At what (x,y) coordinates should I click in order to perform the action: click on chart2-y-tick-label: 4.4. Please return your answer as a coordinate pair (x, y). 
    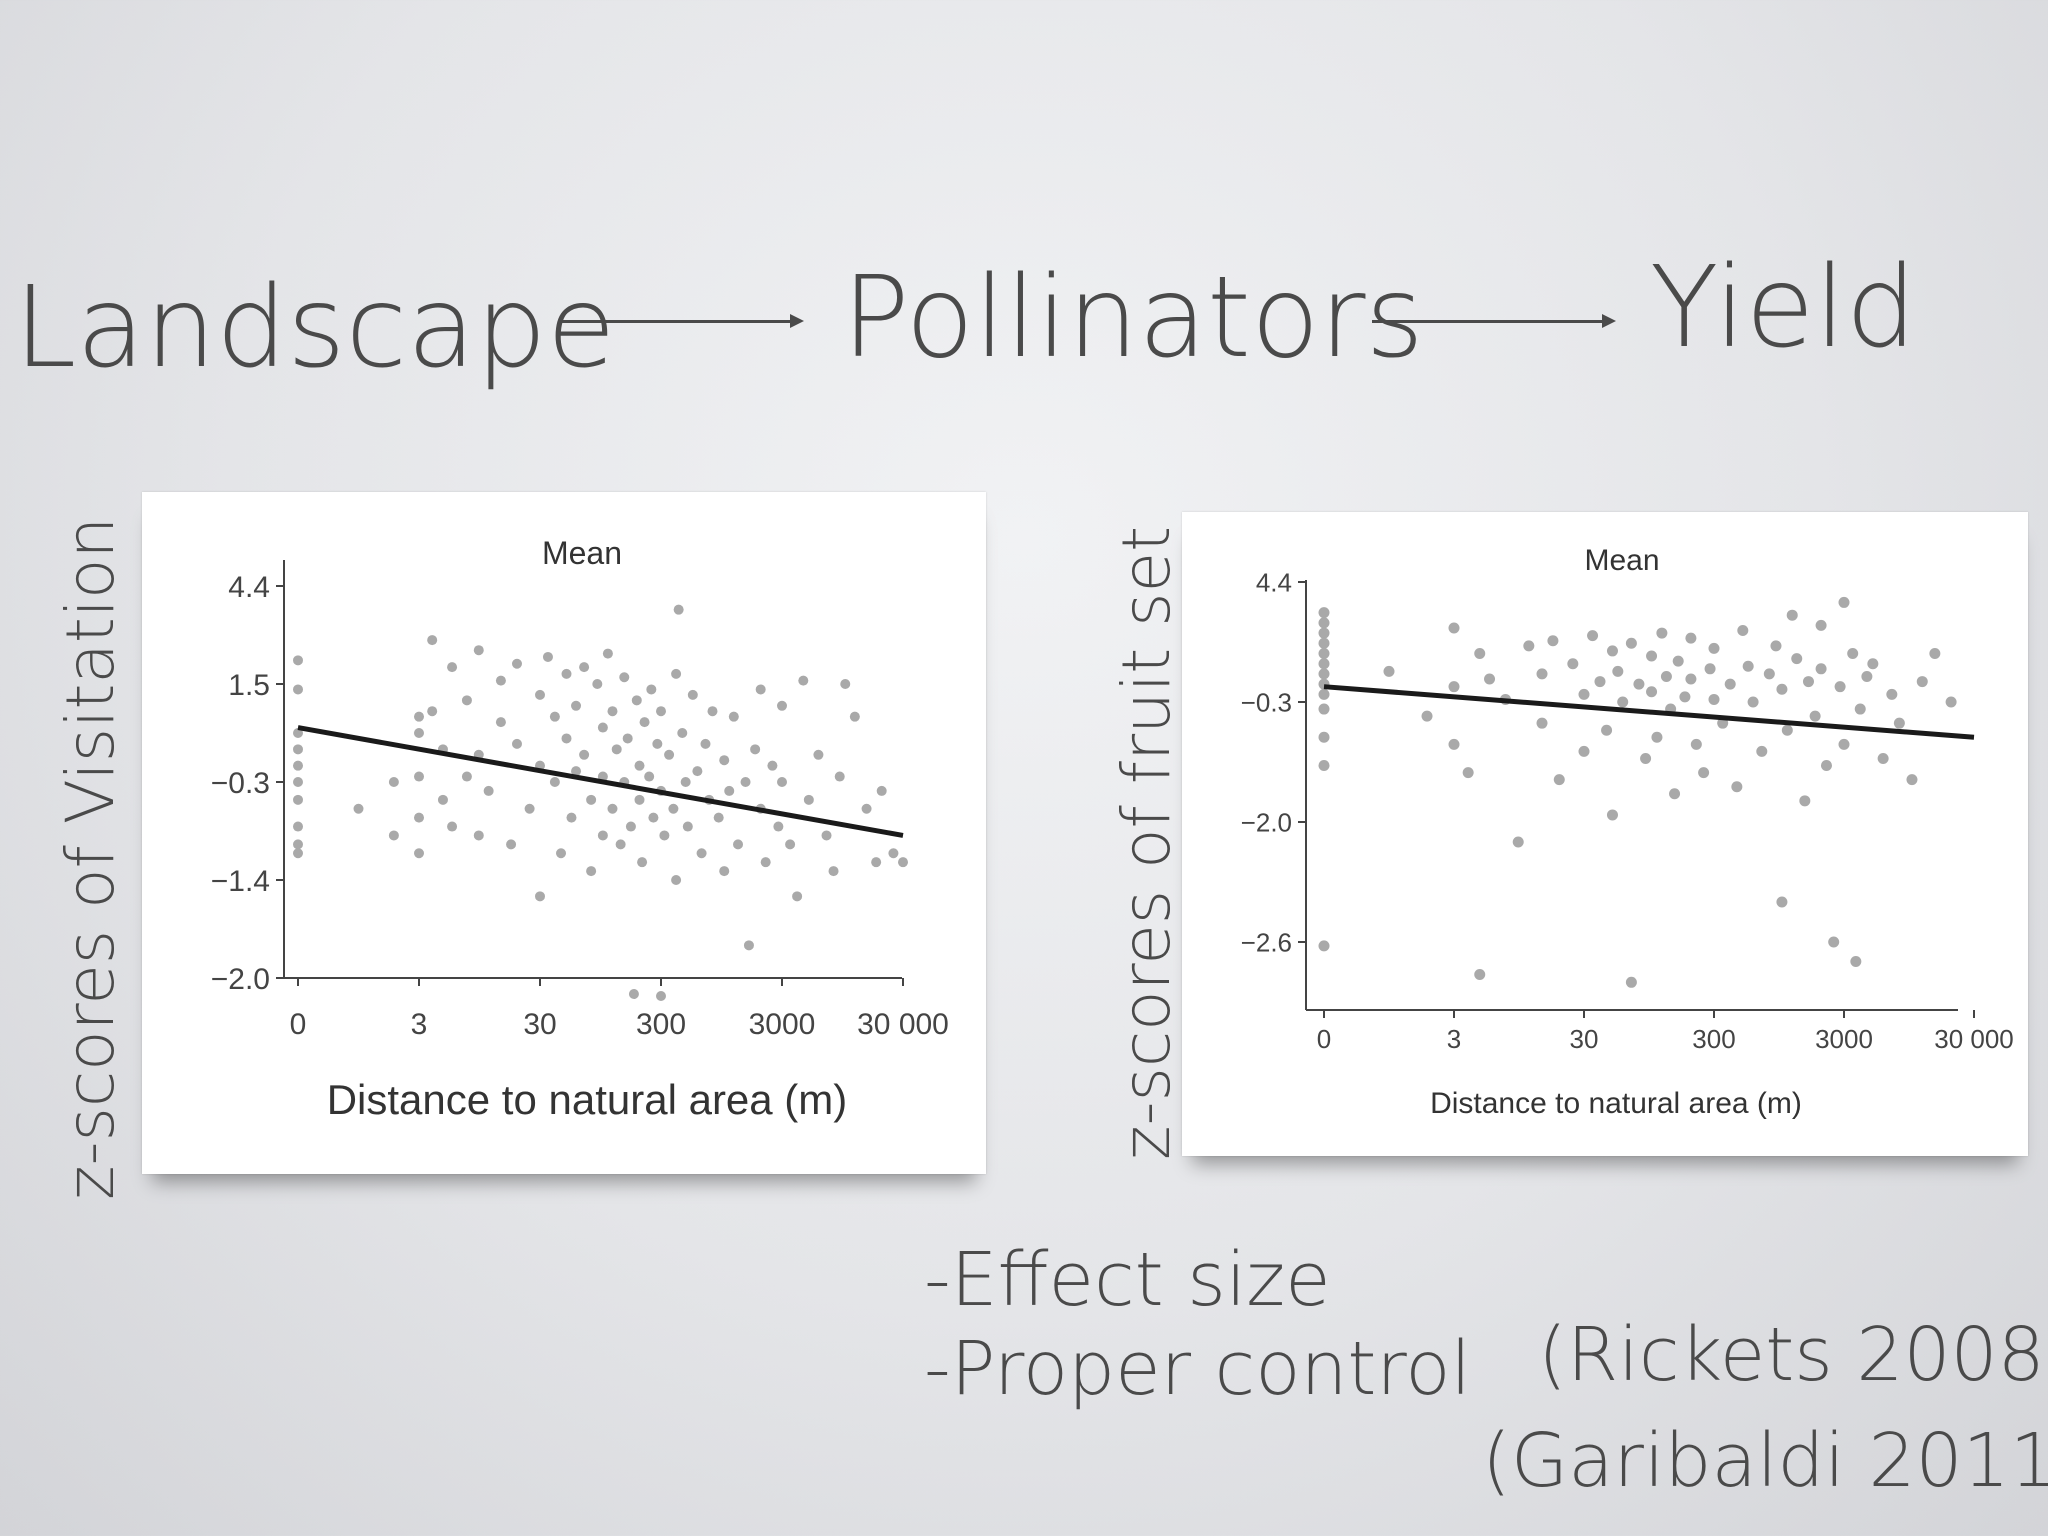
    Looking at the image, I should click on (1274, 582).